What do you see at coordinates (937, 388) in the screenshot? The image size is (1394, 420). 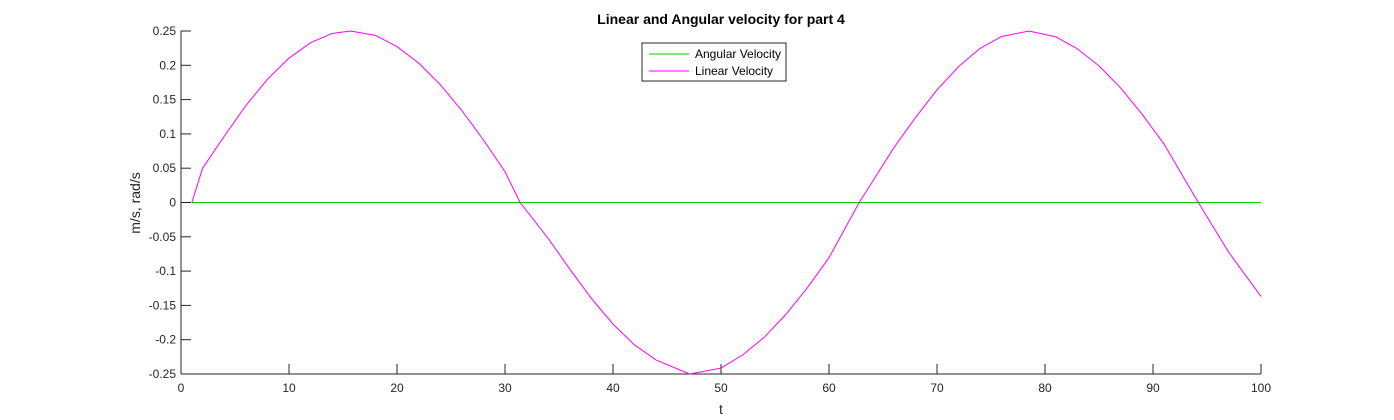 I see `x-tick-label: 70` at bounding box center [937, 388].